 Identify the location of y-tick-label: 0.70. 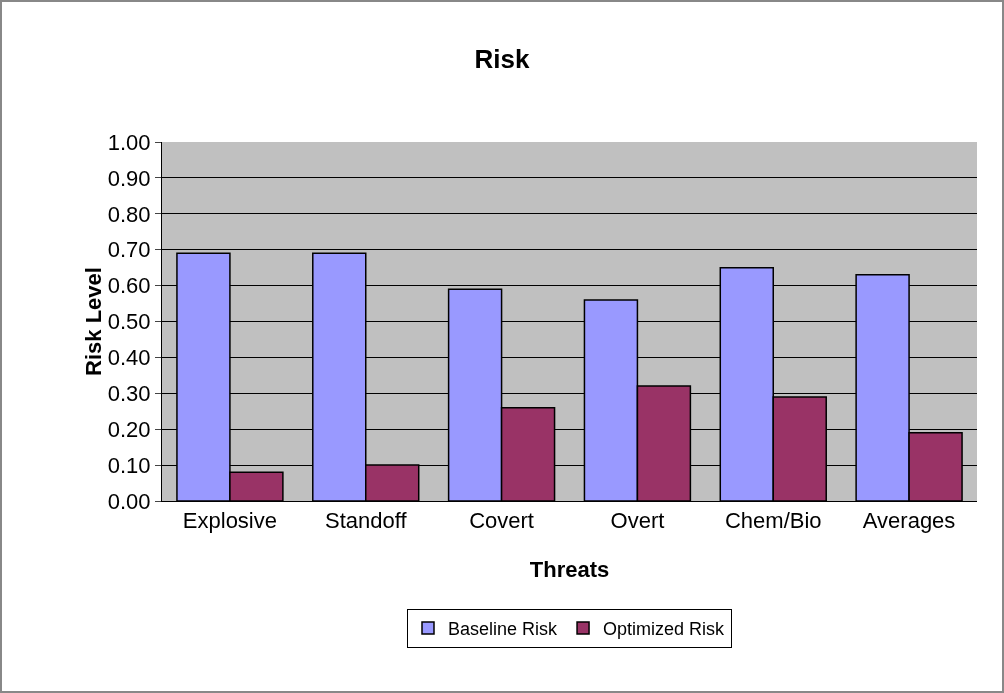
(129, 250).